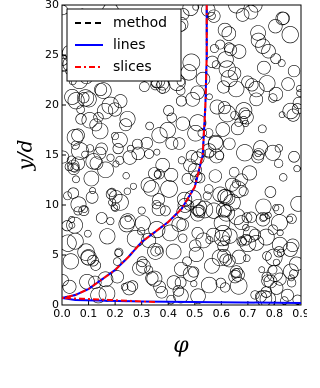  Describe the element at coordinates (52, 54) in the screenshot. I see `y-tick-label: 25` at that location.